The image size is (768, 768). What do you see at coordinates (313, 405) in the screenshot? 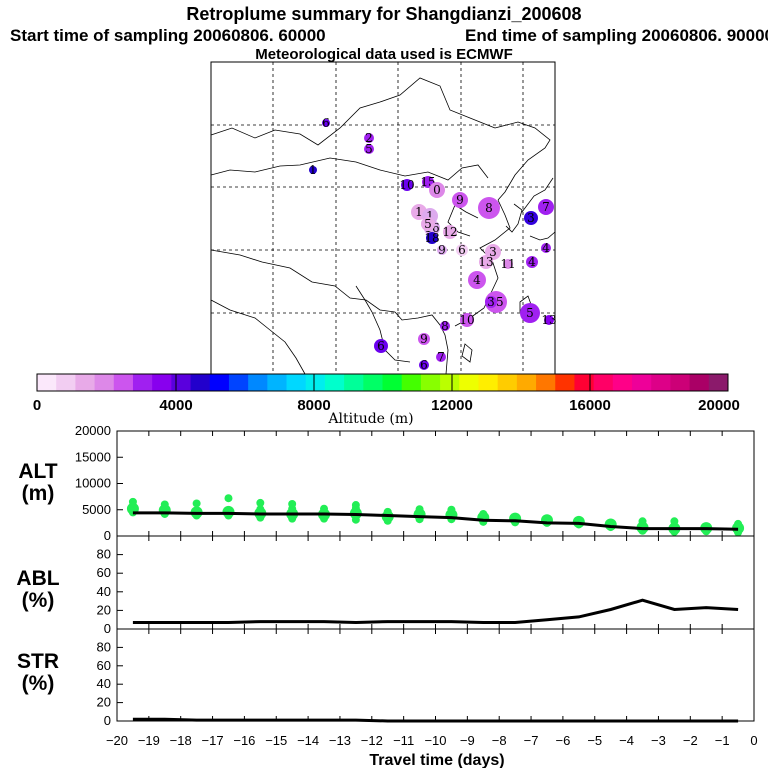
I see `colorbar-tick: 8000` at bounding box center [313, 405].